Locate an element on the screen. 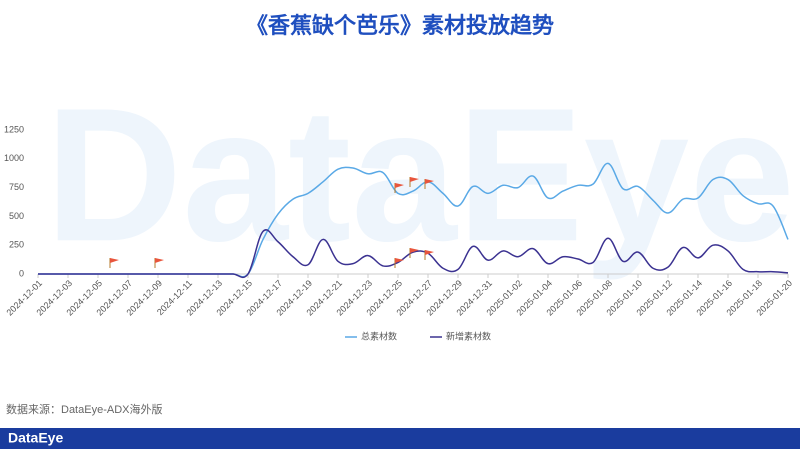 The image size is (800, 449). y-tick-label: 500 is located at coordinates (16, 216).